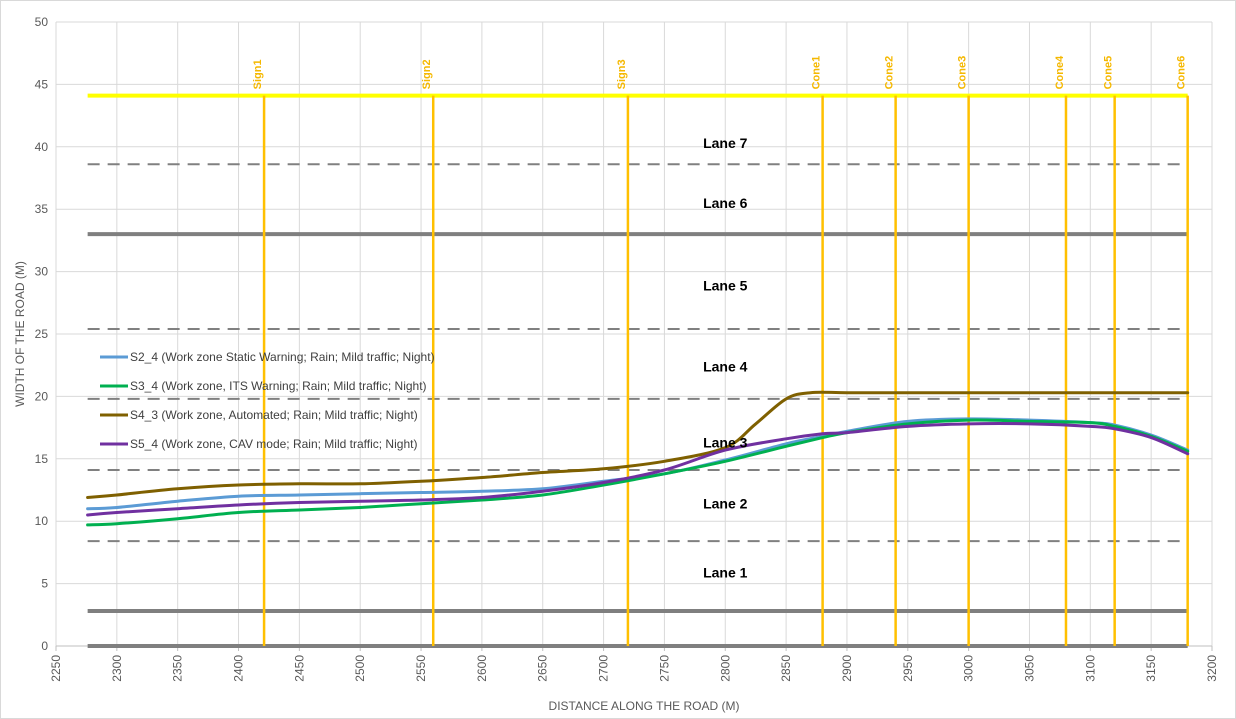  What do you see at coordinates (42, 334) in the screenshot?
I see `y-tick-label: 25` at bounding box center [42, 334].